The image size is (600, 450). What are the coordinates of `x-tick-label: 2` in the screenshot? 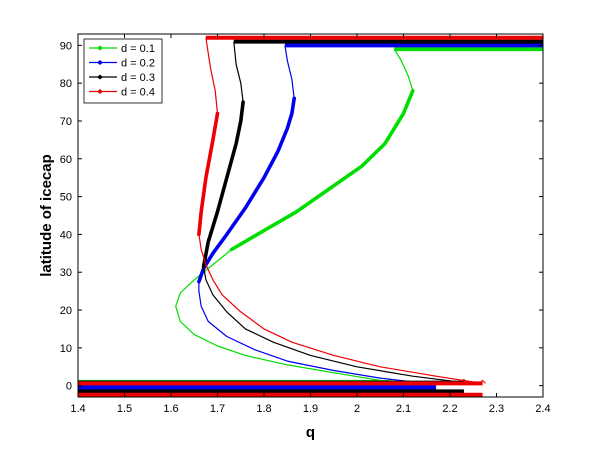 It's located at (357, 409).